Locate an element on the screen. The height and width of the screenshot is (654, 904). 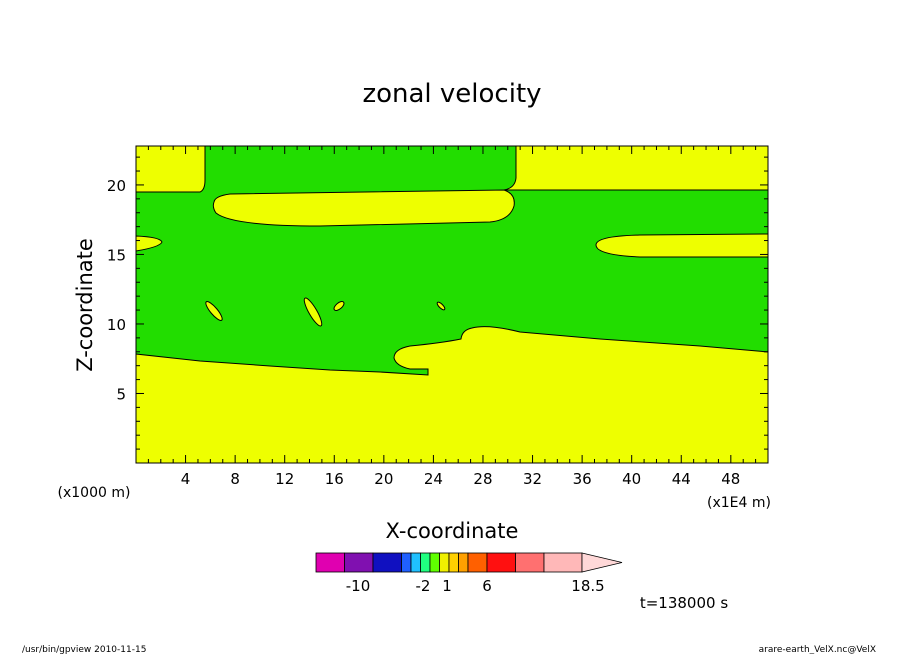
colorbar-label: 18.5 is located at coordinates (587, 586).